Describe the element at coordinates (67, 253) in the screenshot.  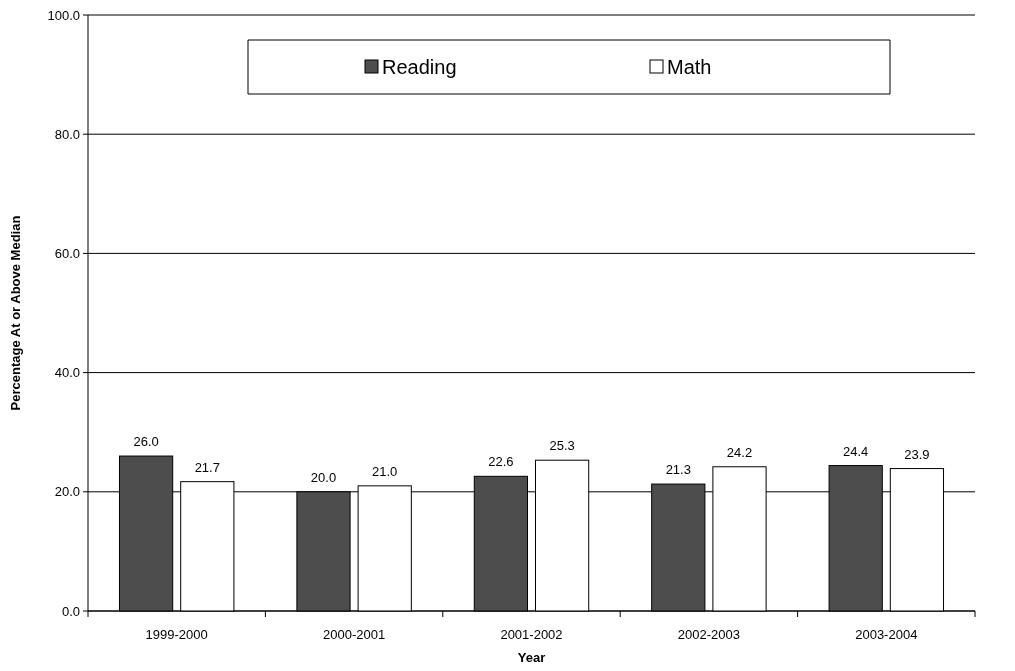
I see `y-tick-label: 60.0` at that location.